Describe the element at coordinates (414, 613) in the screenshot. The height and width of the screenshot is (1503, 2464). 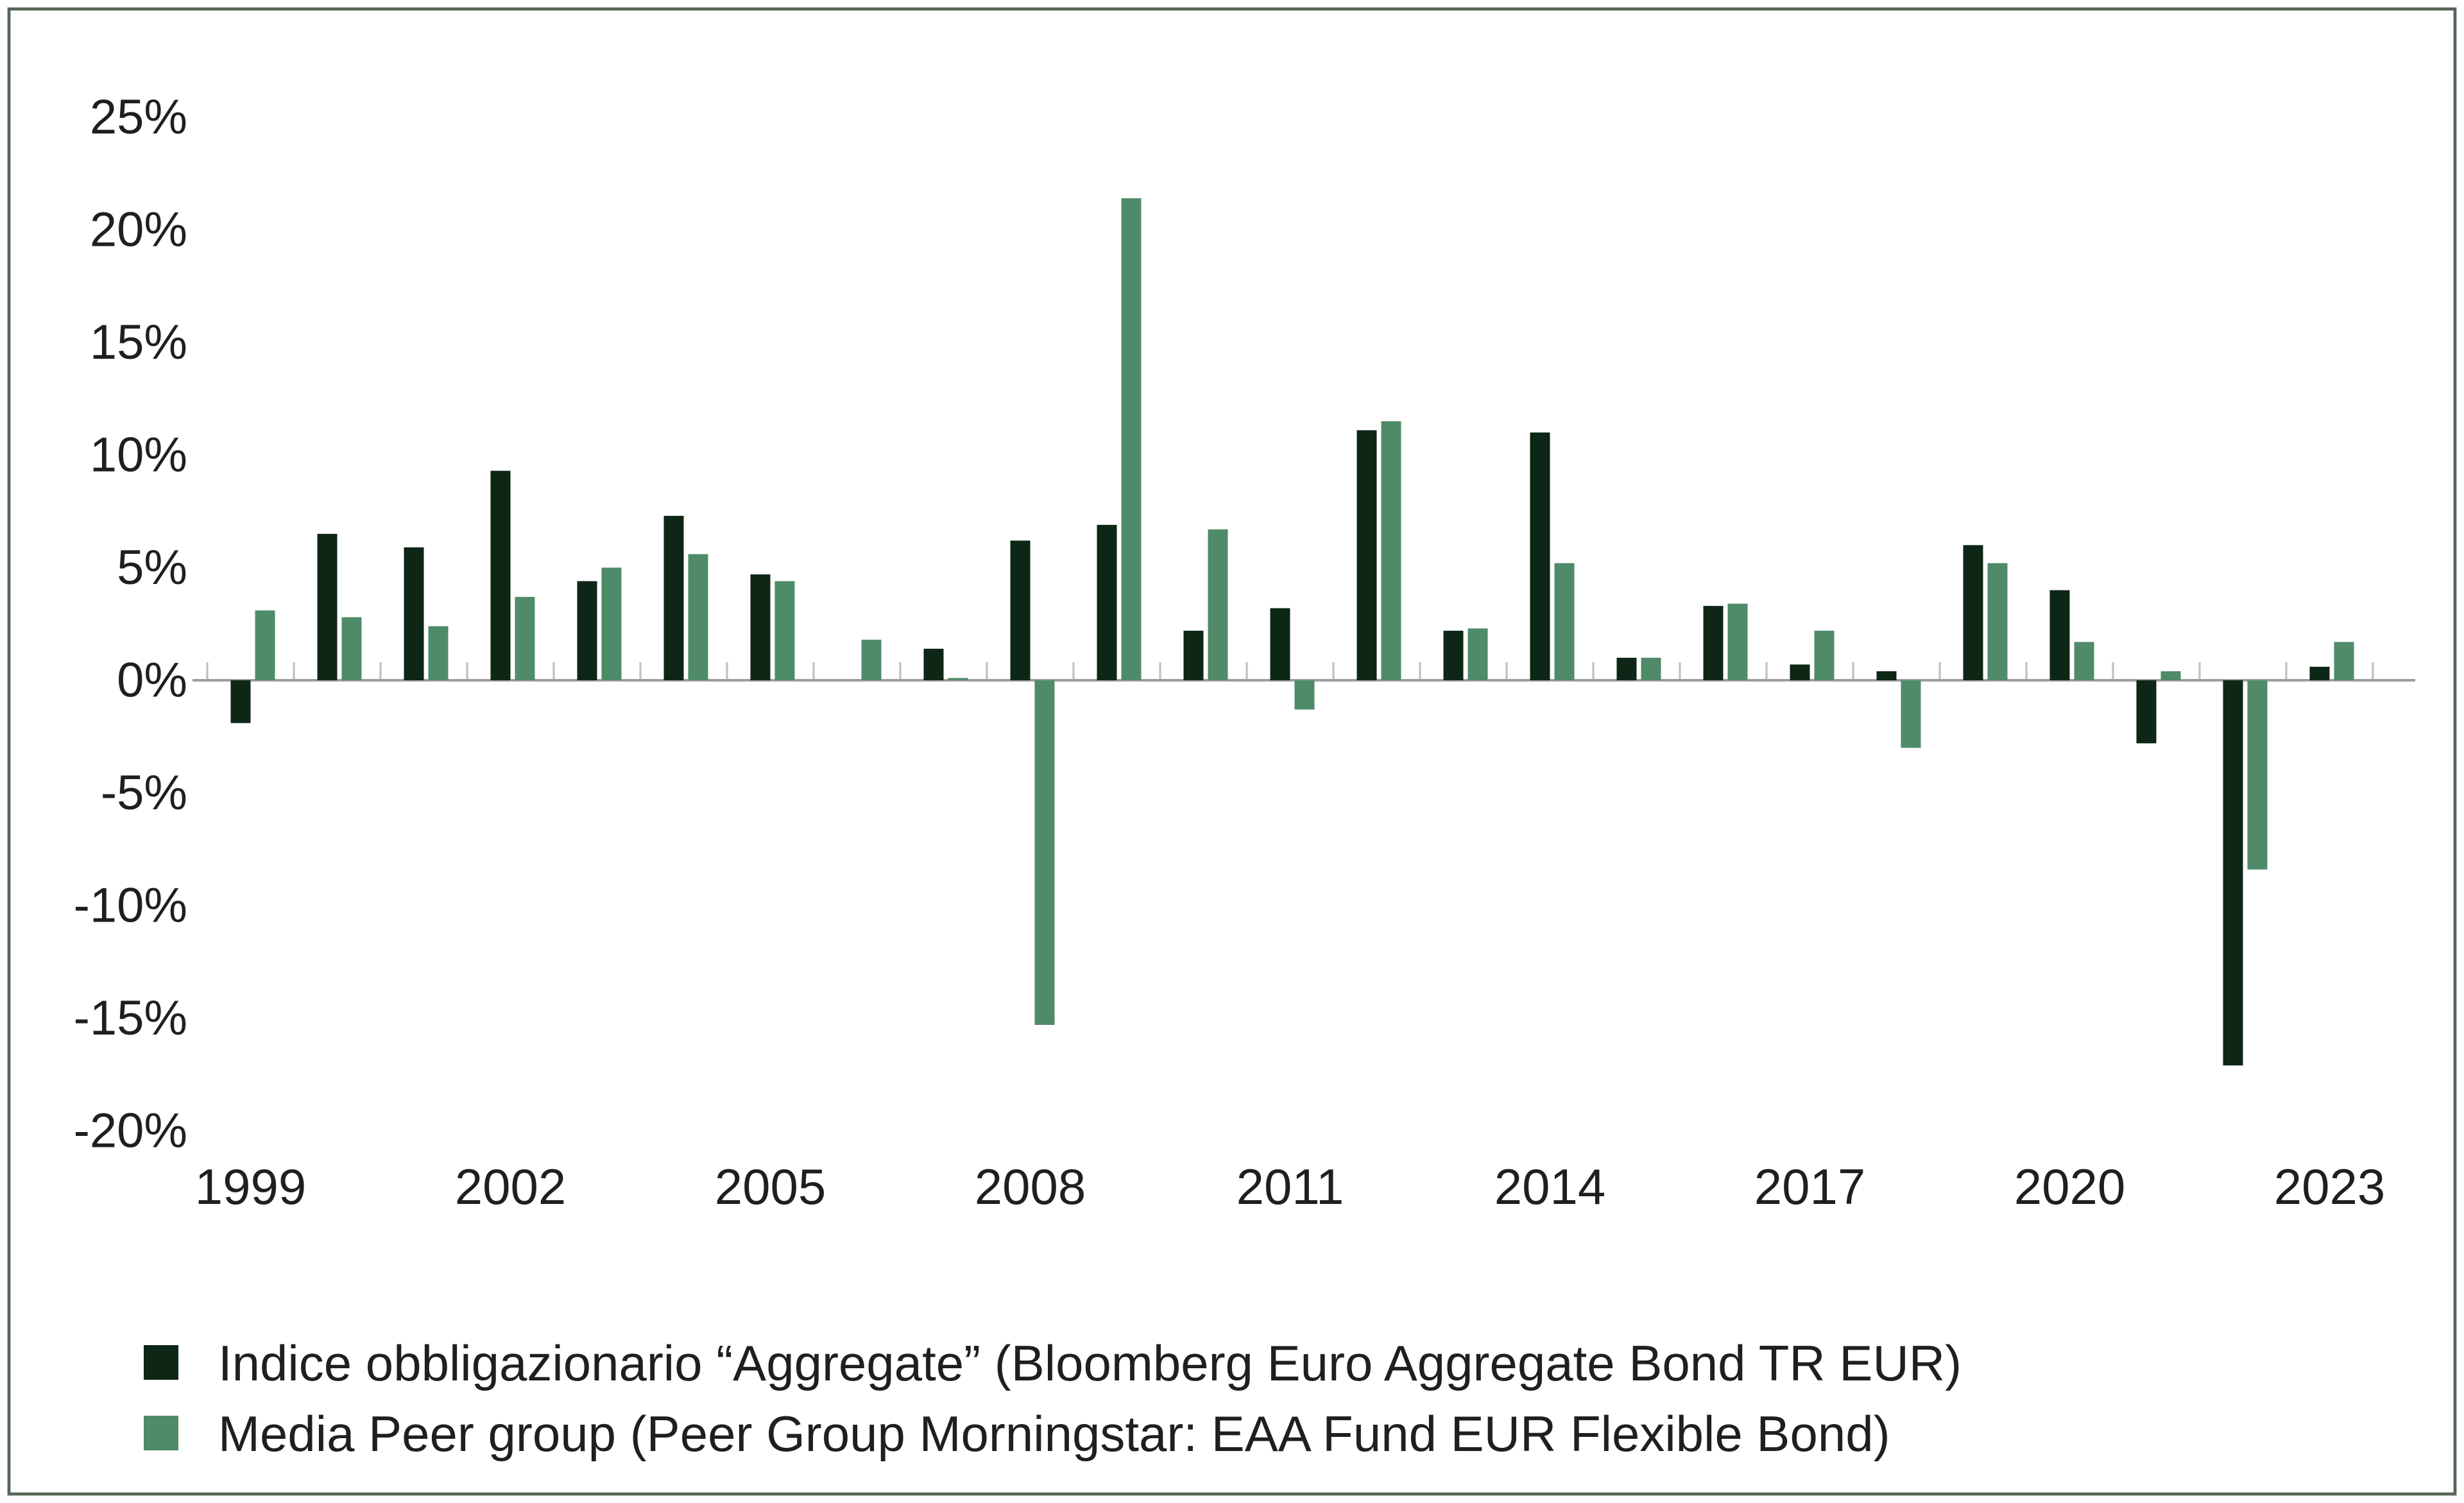
I see `bar-index-2001` at that location.